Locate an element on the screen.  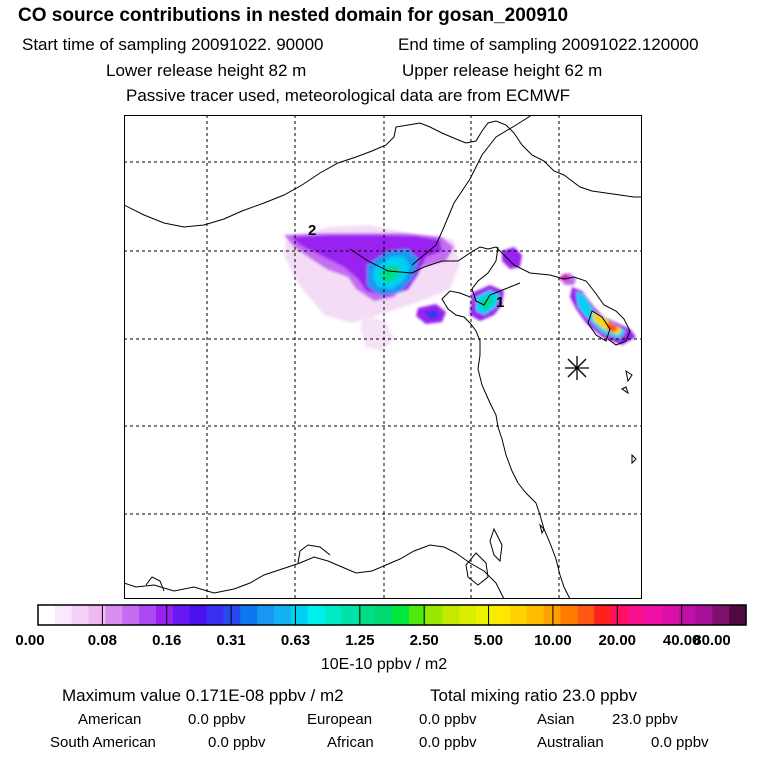
region-name: South American is located at coordinates (103, 742).